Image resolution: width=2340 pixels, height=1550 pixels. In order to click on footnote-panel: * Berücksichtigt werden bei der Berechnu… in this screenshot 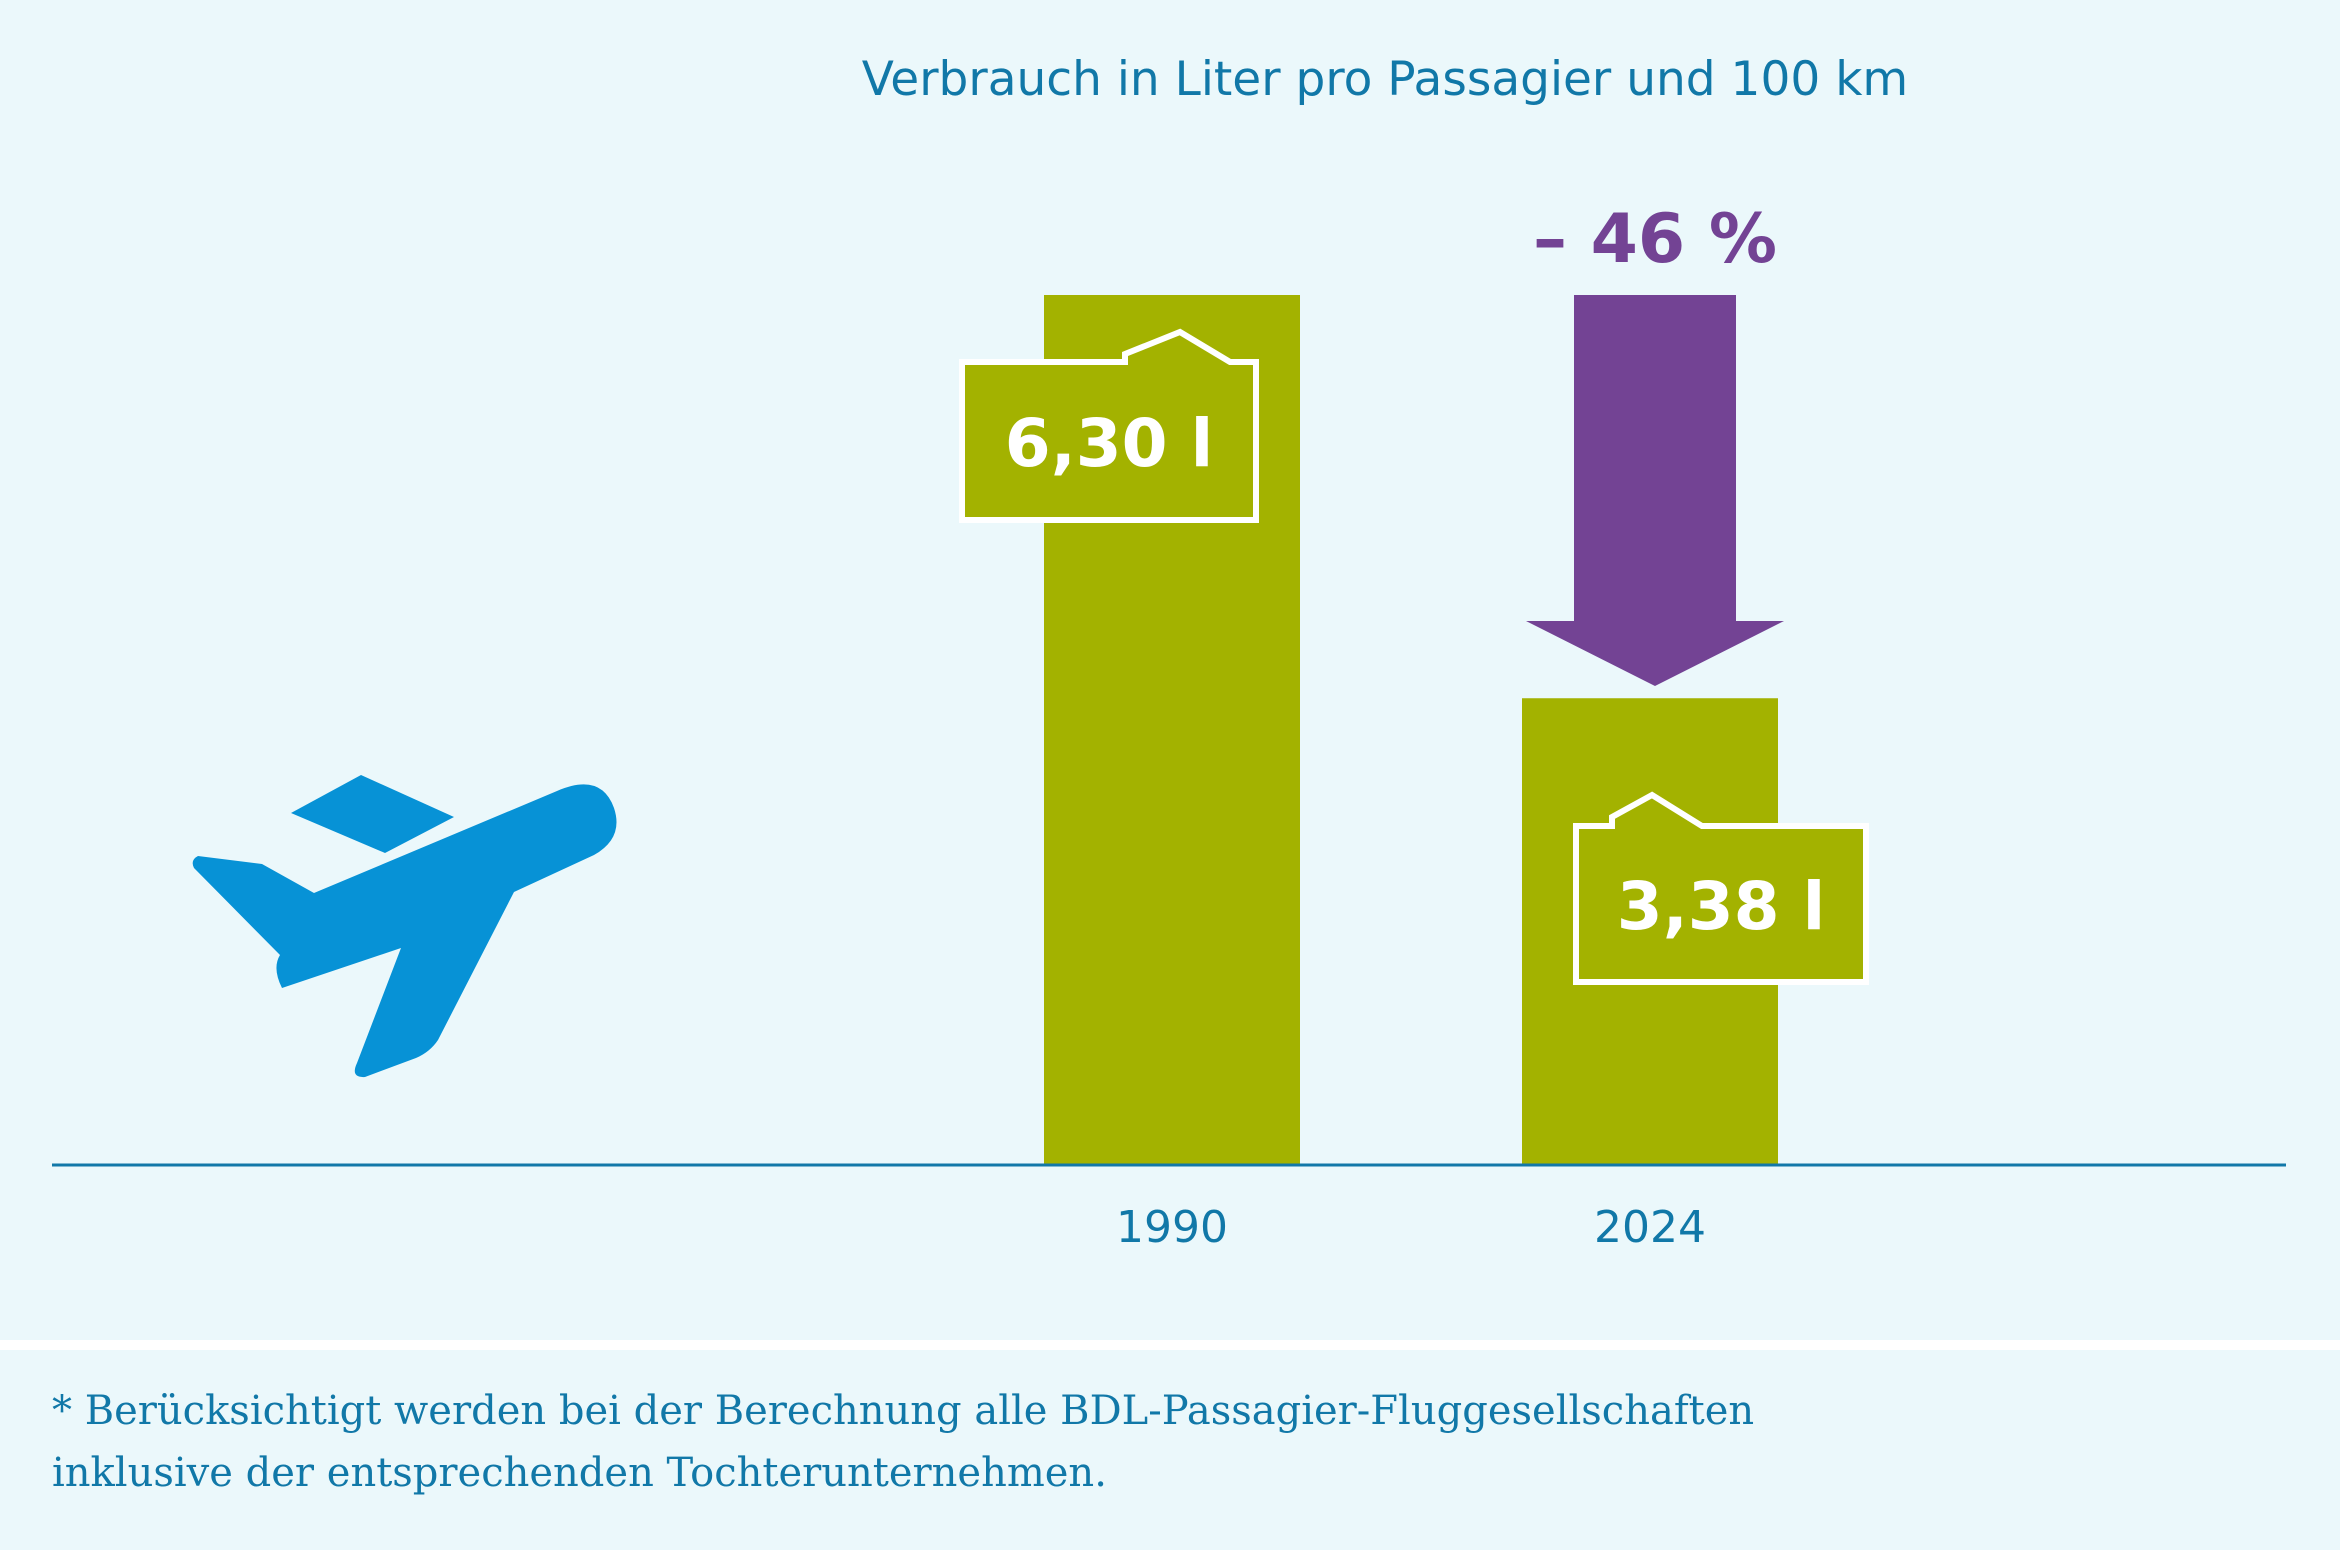, I will do `click(1170, 1450)`.